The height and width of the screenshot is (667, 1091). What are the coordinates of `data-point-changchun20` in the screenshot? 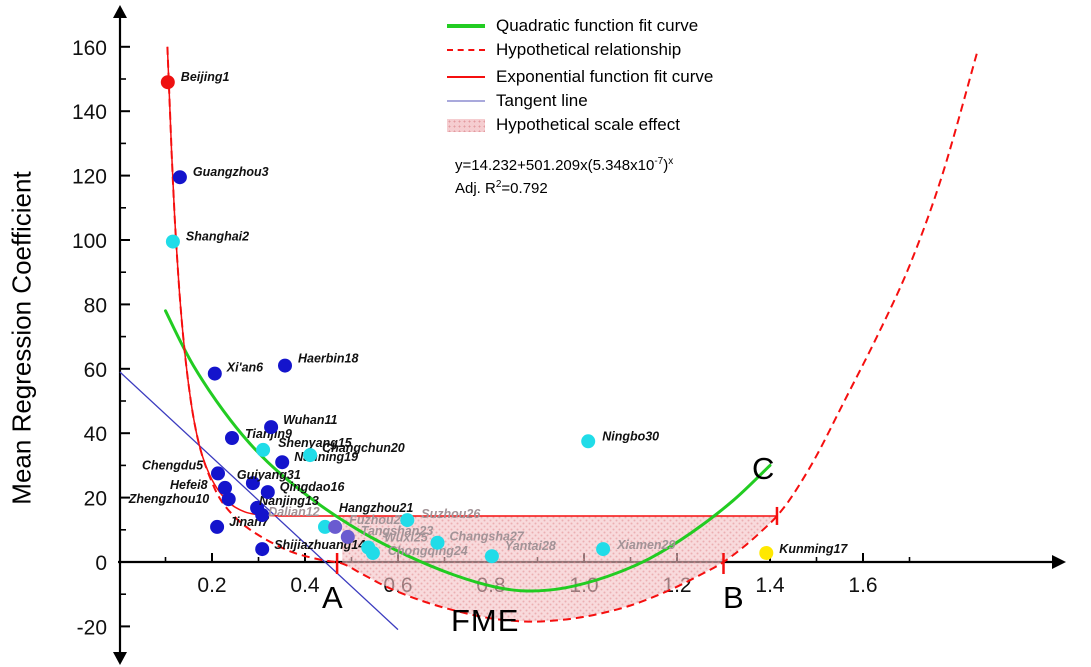 It's located at (310, 455).